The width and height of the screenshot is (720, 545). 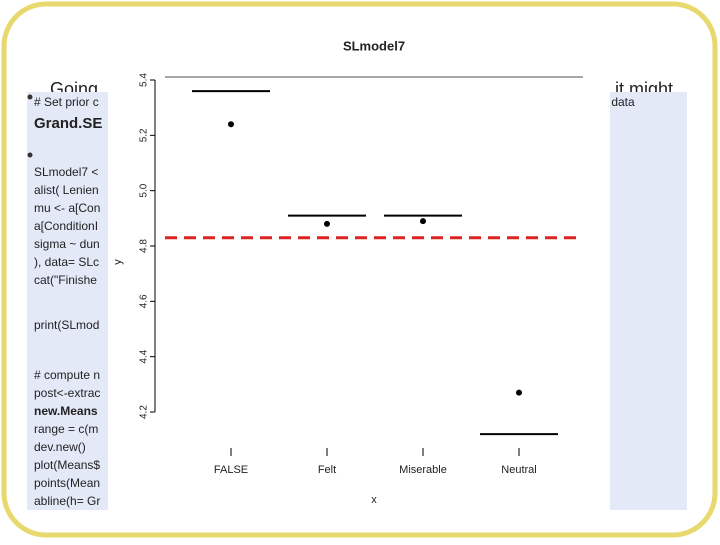 I want to click on y-tick-label: 4.4, so click(x=144, y=356).